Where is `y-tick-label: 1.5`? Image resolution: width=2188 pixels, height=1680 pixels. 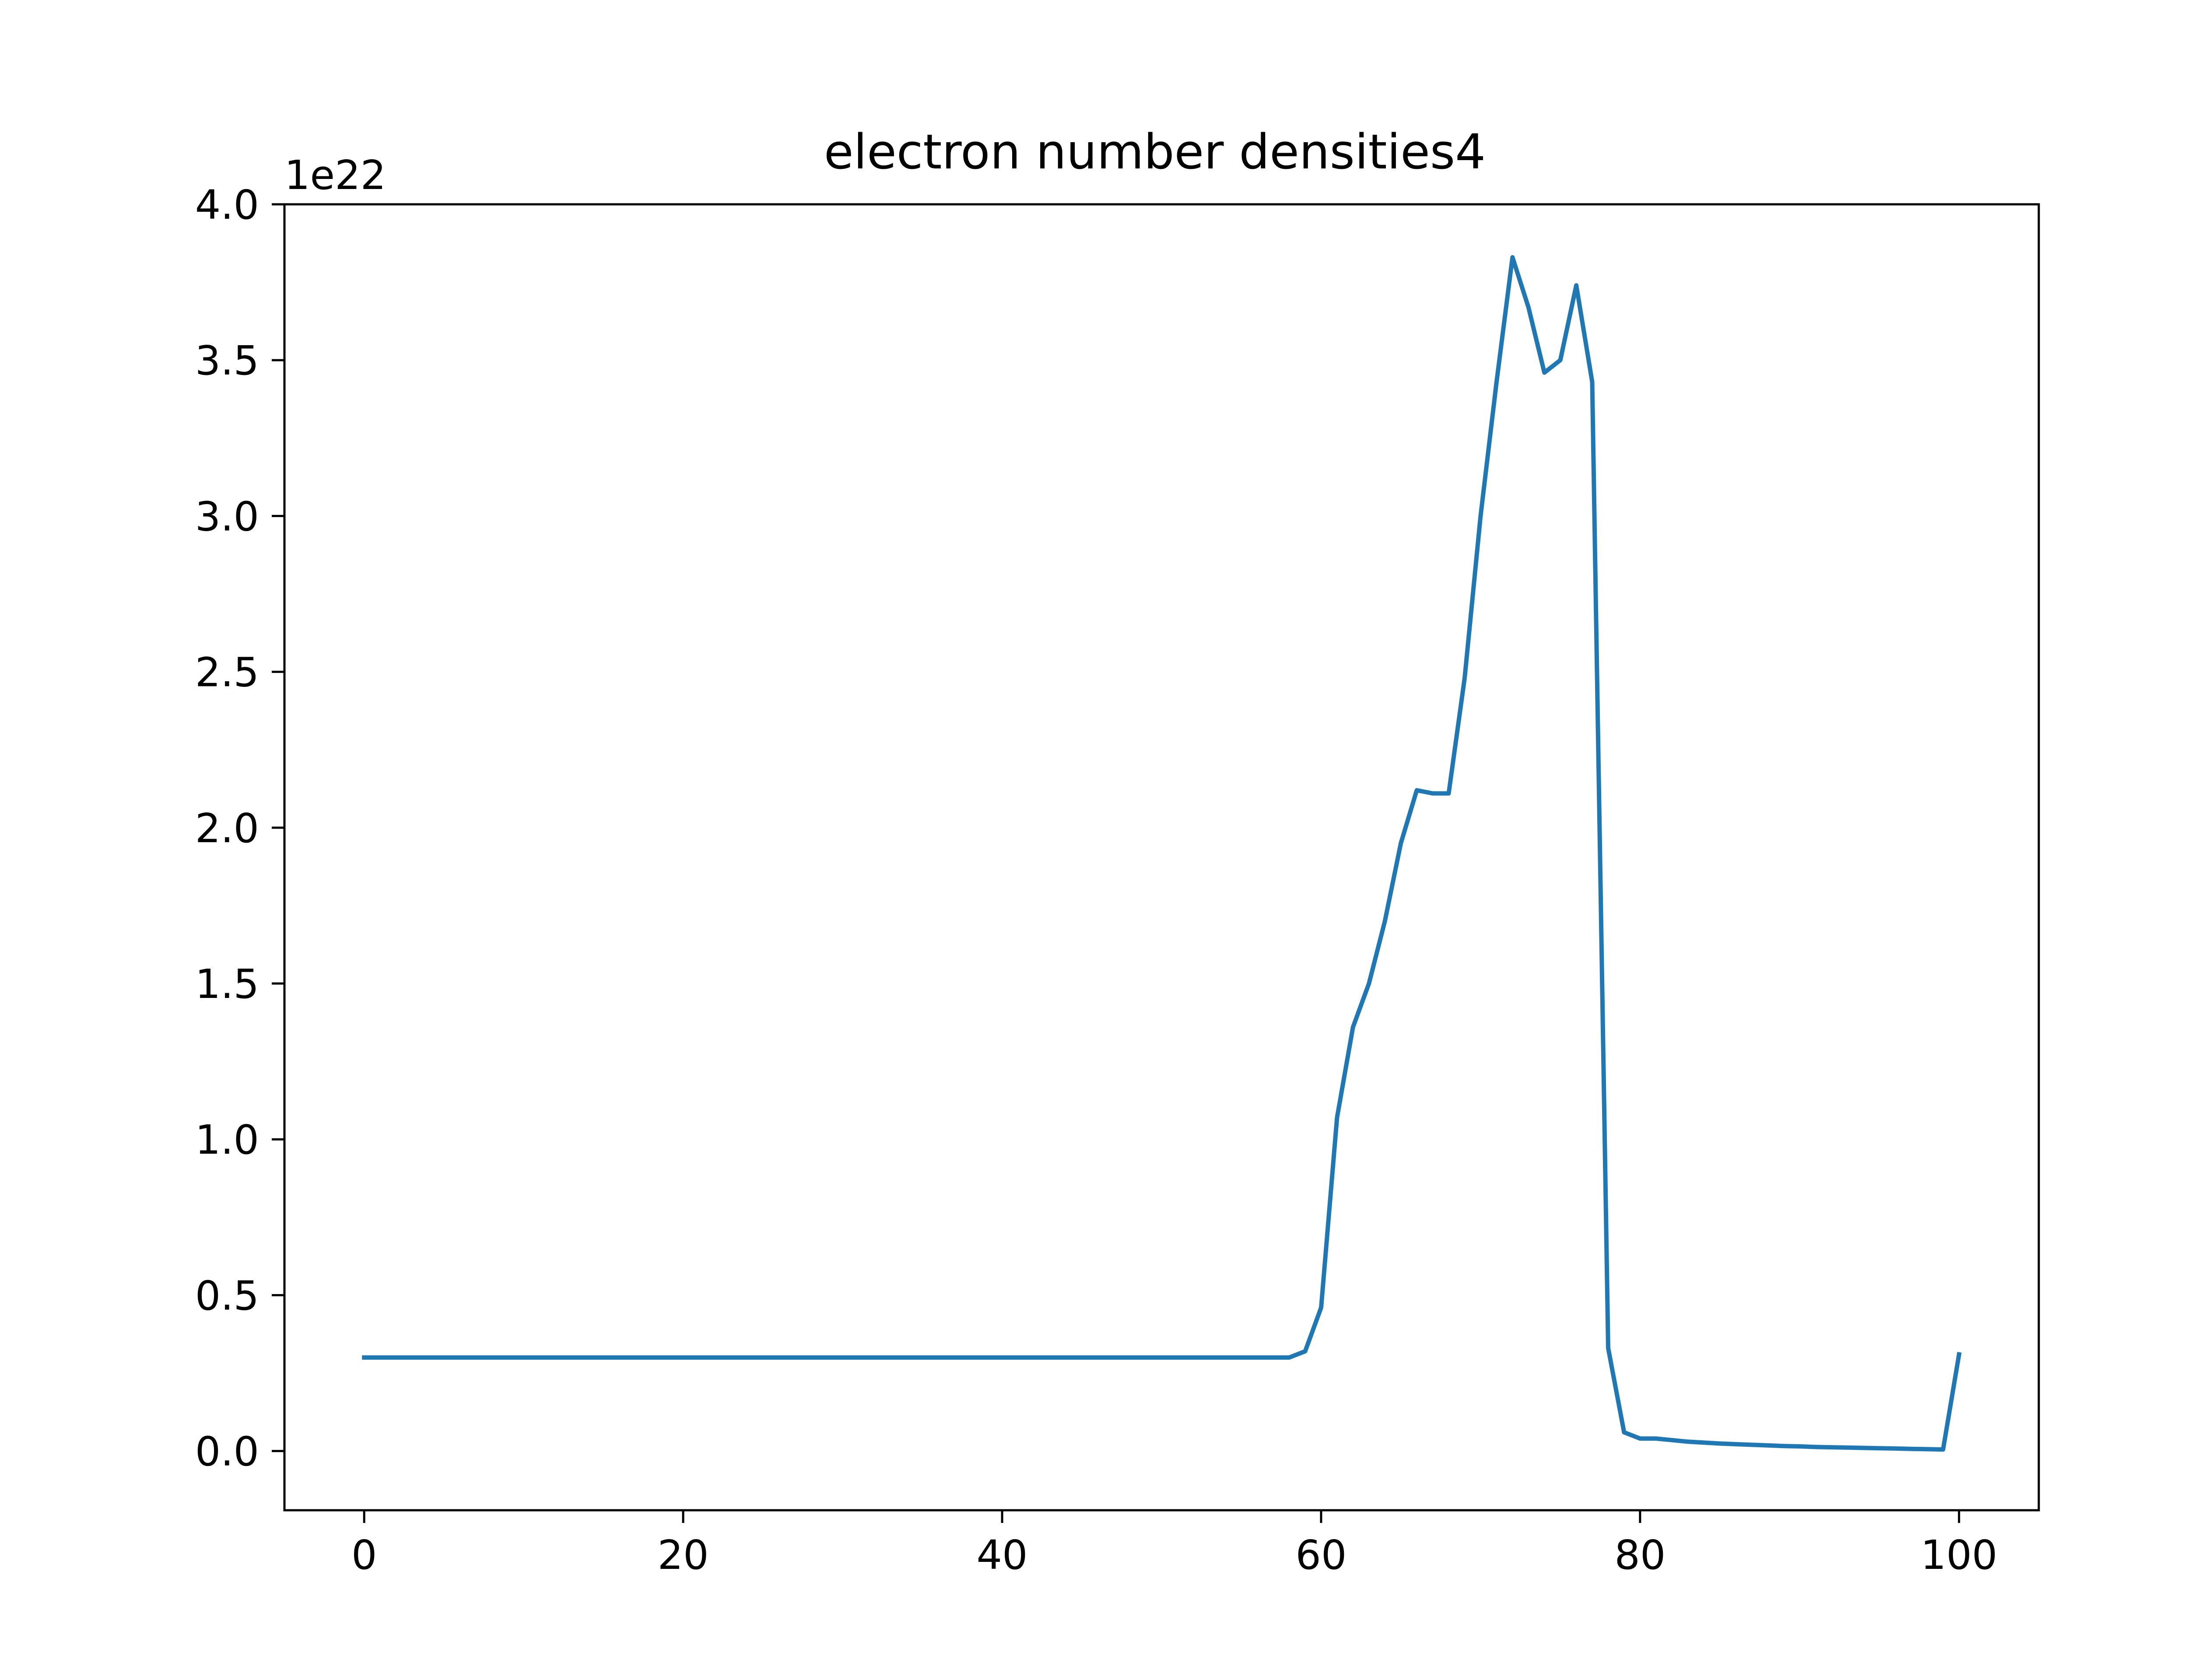
y-tick-label: 1.5 is located at coordinates (227, 984).